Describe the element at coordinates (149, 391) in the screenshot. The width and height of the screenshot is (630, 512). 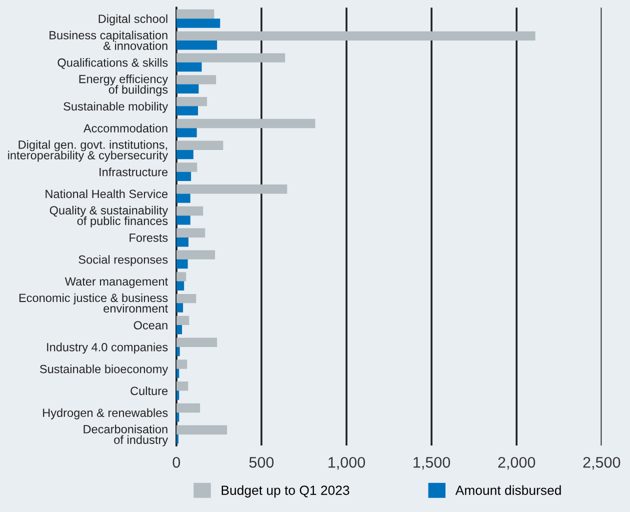
I see `y-tick-label: Culture` at that location.